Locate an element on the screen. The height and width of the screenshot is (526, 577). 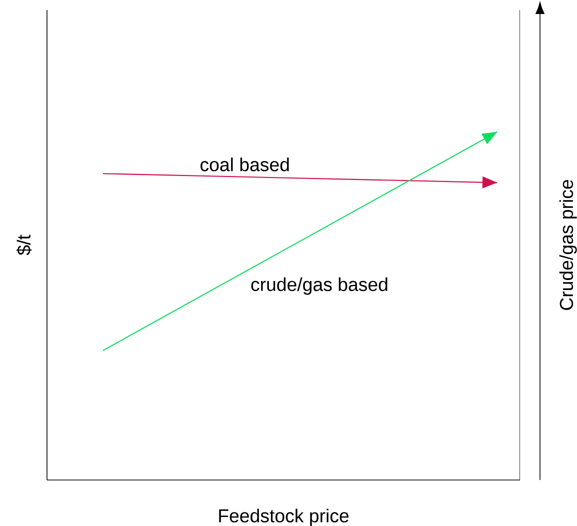
y2-axis-title: Crude/gas price is located at coordinates (568, 245).